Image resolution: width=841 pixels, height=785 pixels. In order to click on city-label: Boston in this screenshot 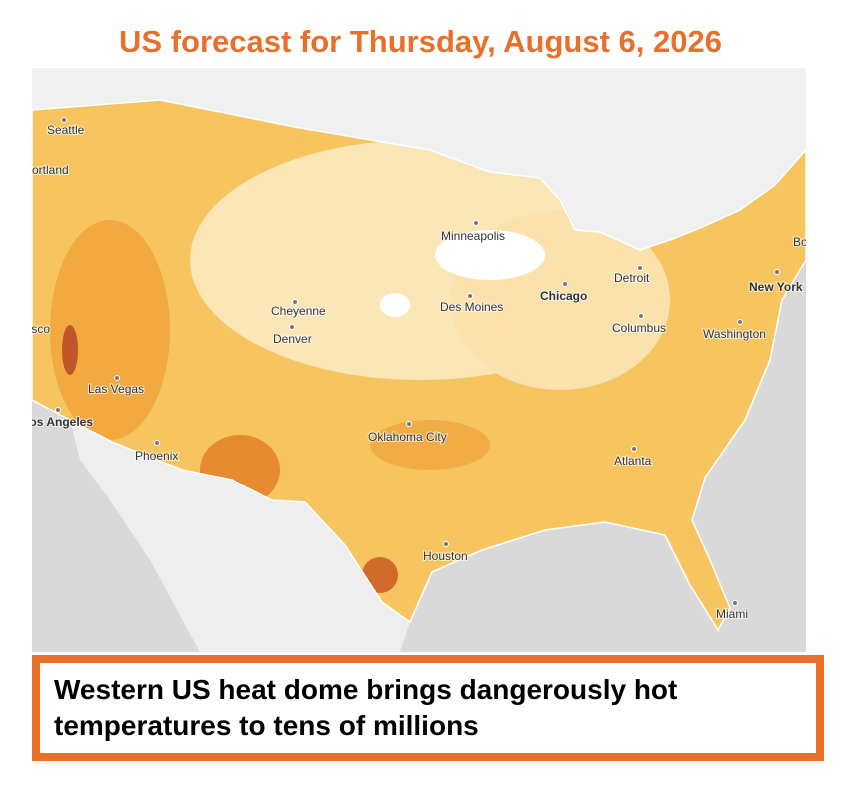, I will do `click(799, 242)`.